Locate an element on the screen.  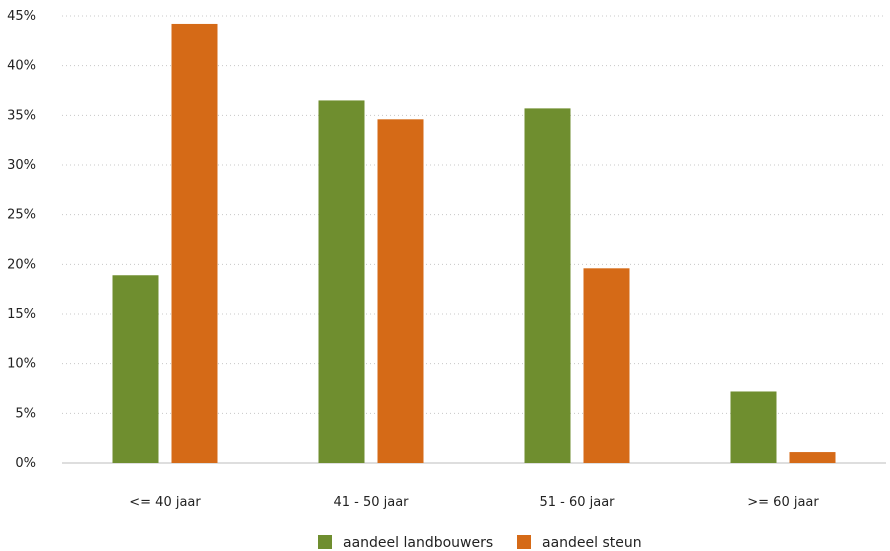
y-tick-label: 15% is located at coordinates (21, 314).